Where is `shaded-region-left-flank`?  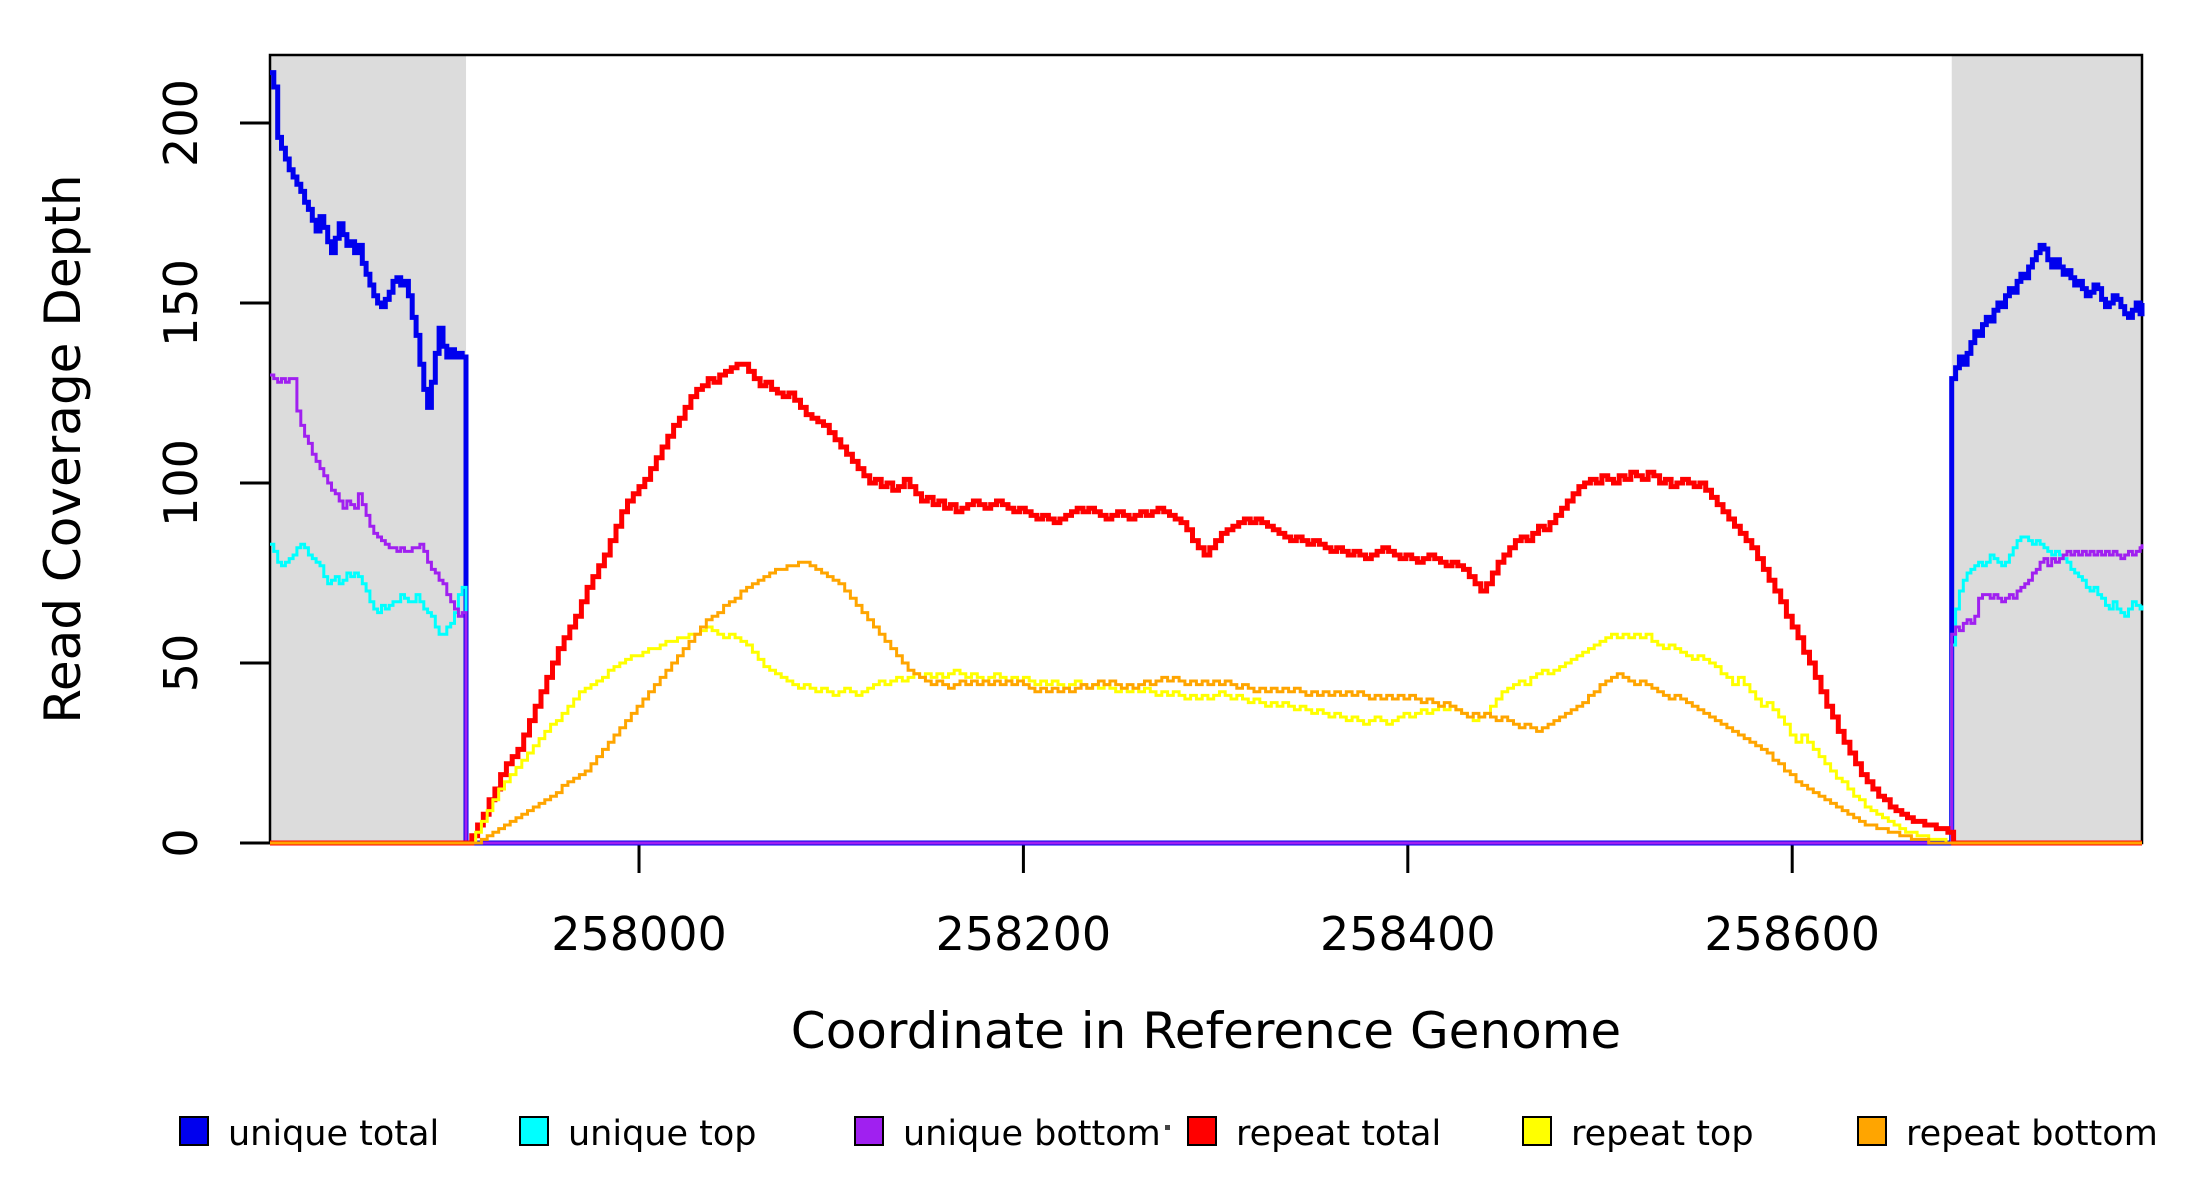 shaded-region-left-flank is located at coordinates (368, 449).